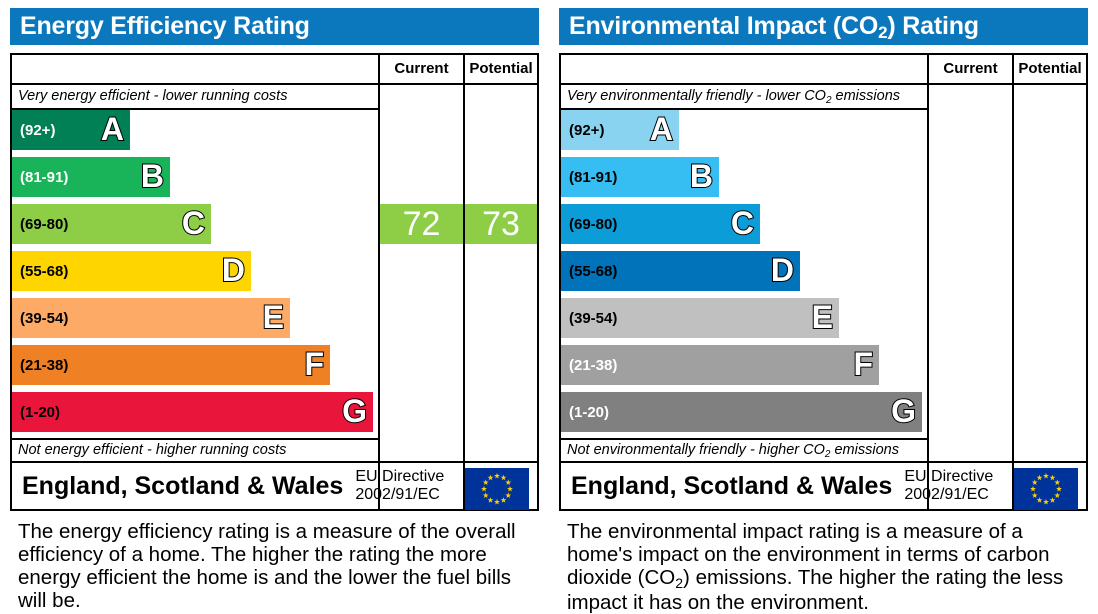 This screenshot has width=1098, height=614. I want to click on energy-column-rule-current, so click(379, 282).